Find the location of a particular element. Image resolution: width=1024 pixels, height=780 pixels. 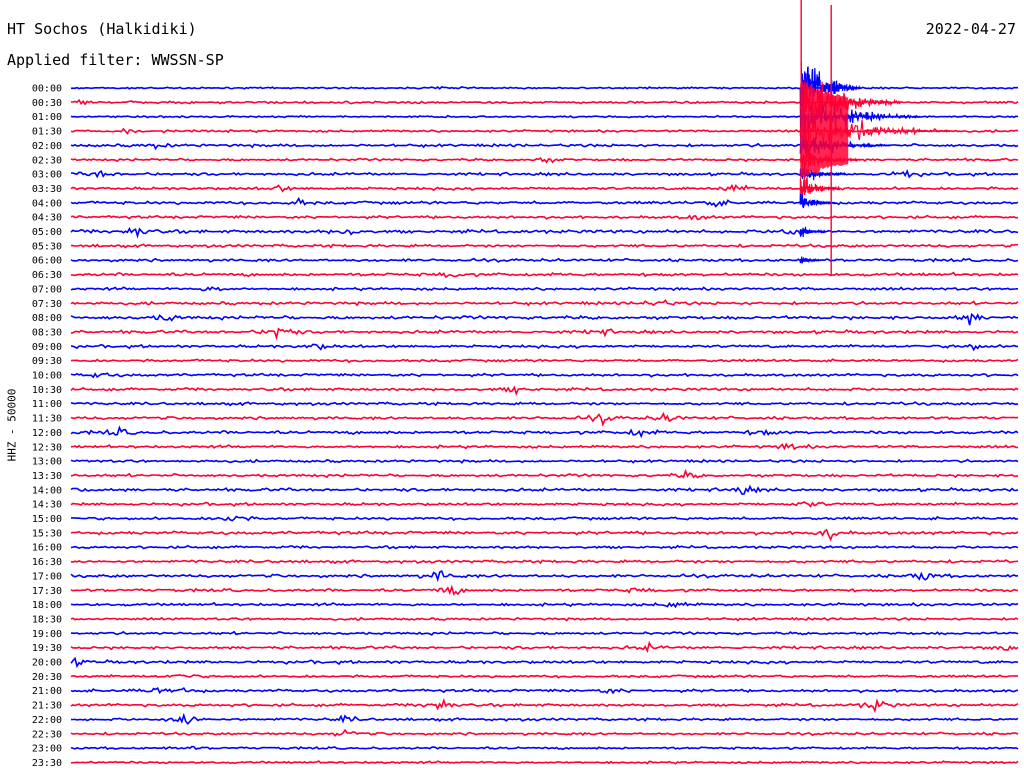

main-quake-fill is located at coordinates (824, 131).